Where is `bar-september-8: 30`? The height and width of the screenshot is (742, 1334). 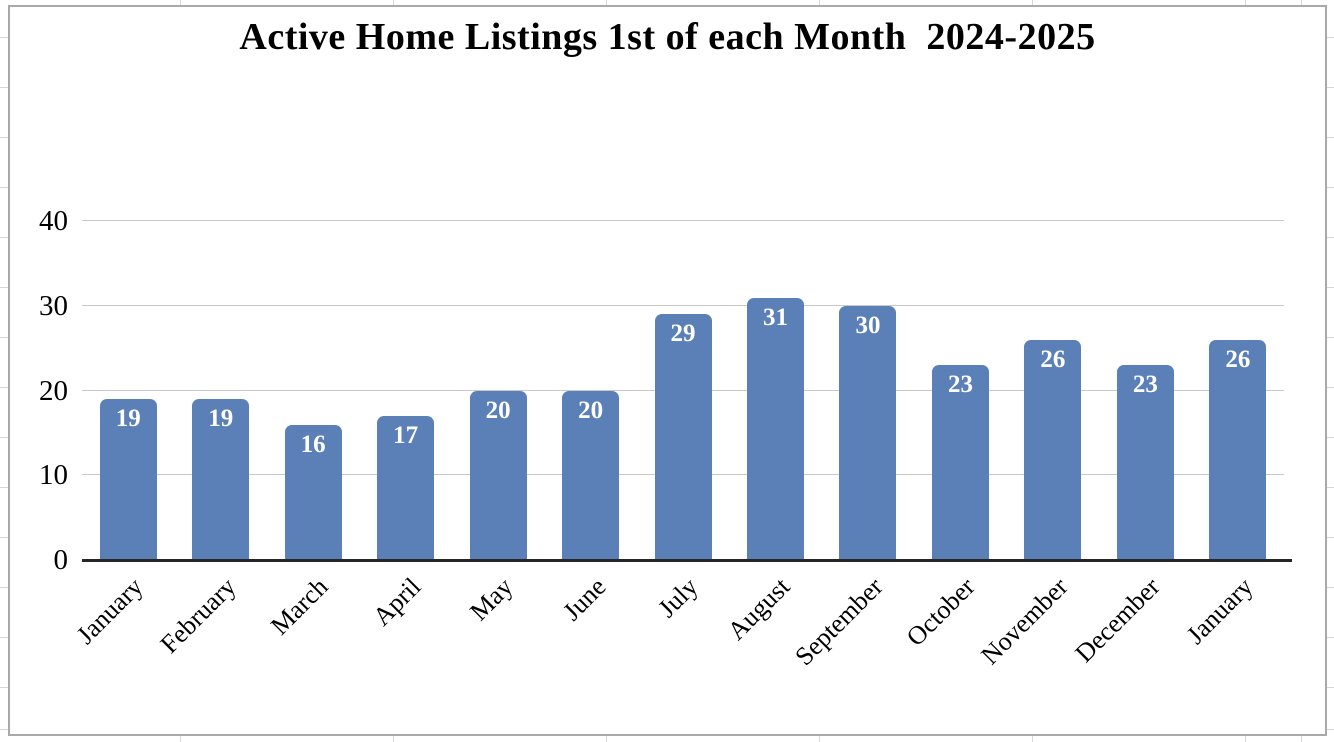 bar-september-8: 30 is located at coordinates (868, 433).